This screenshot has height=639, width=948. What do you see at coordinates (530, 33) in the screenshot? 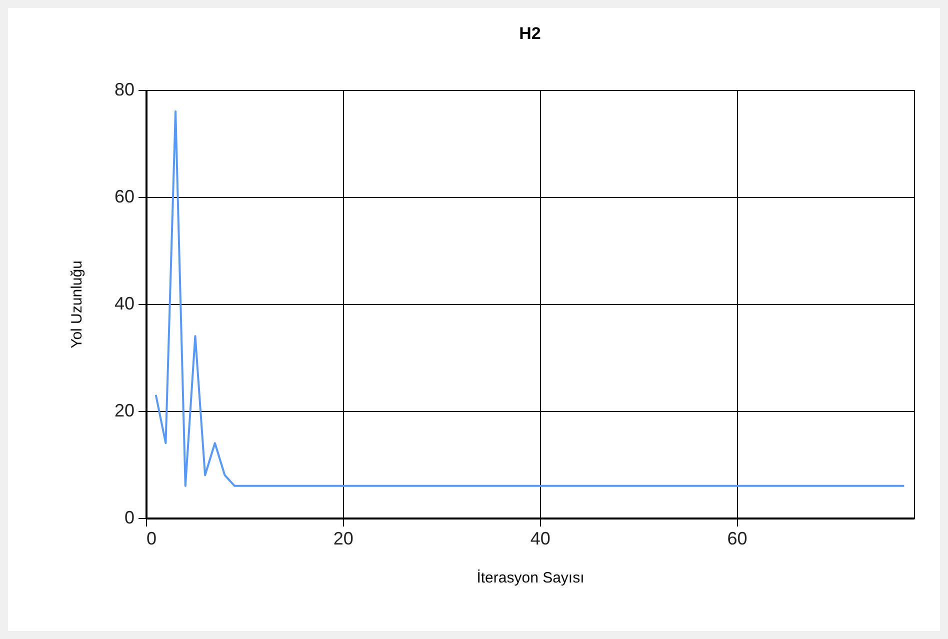
I see `chart-title: H2` at bounding box center [530, 33].